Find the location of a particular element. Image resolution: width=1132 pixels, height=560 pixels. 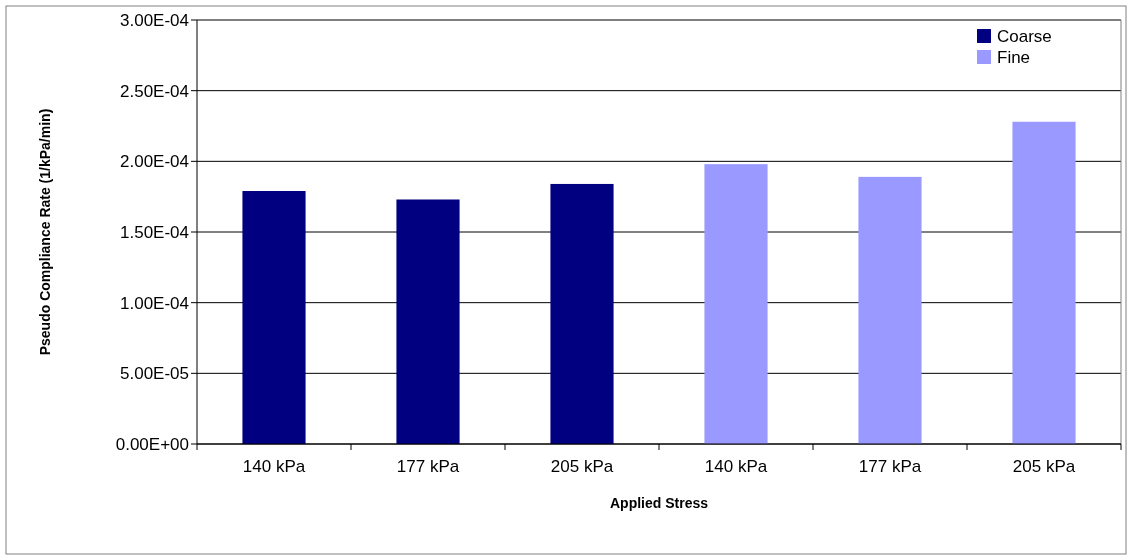

y-tick-label: 1.00E-04 is located at coordinates (154, 303).